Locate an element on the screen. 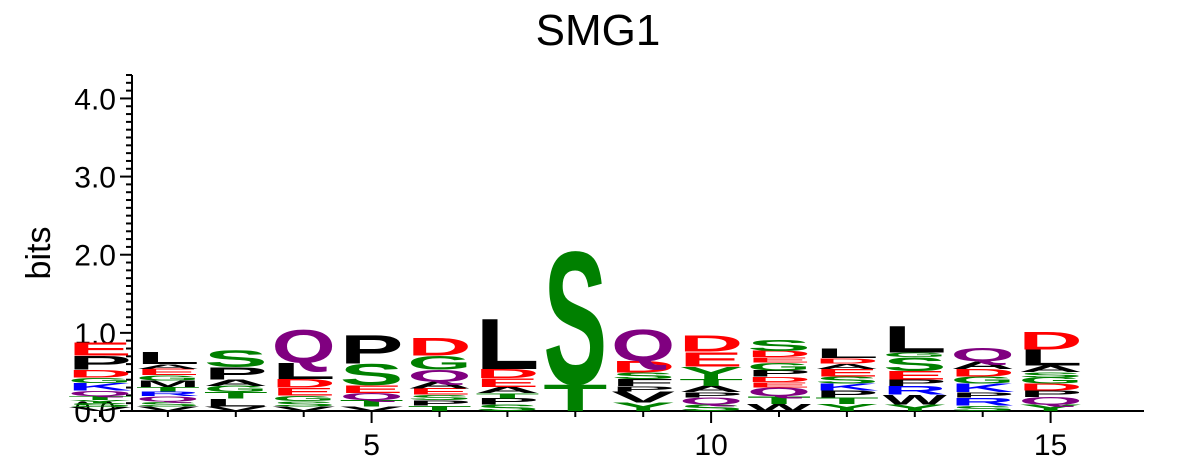 This screenshot has height=471, width=1196. logo-letter-M: M is located at coordinates (168, 384).